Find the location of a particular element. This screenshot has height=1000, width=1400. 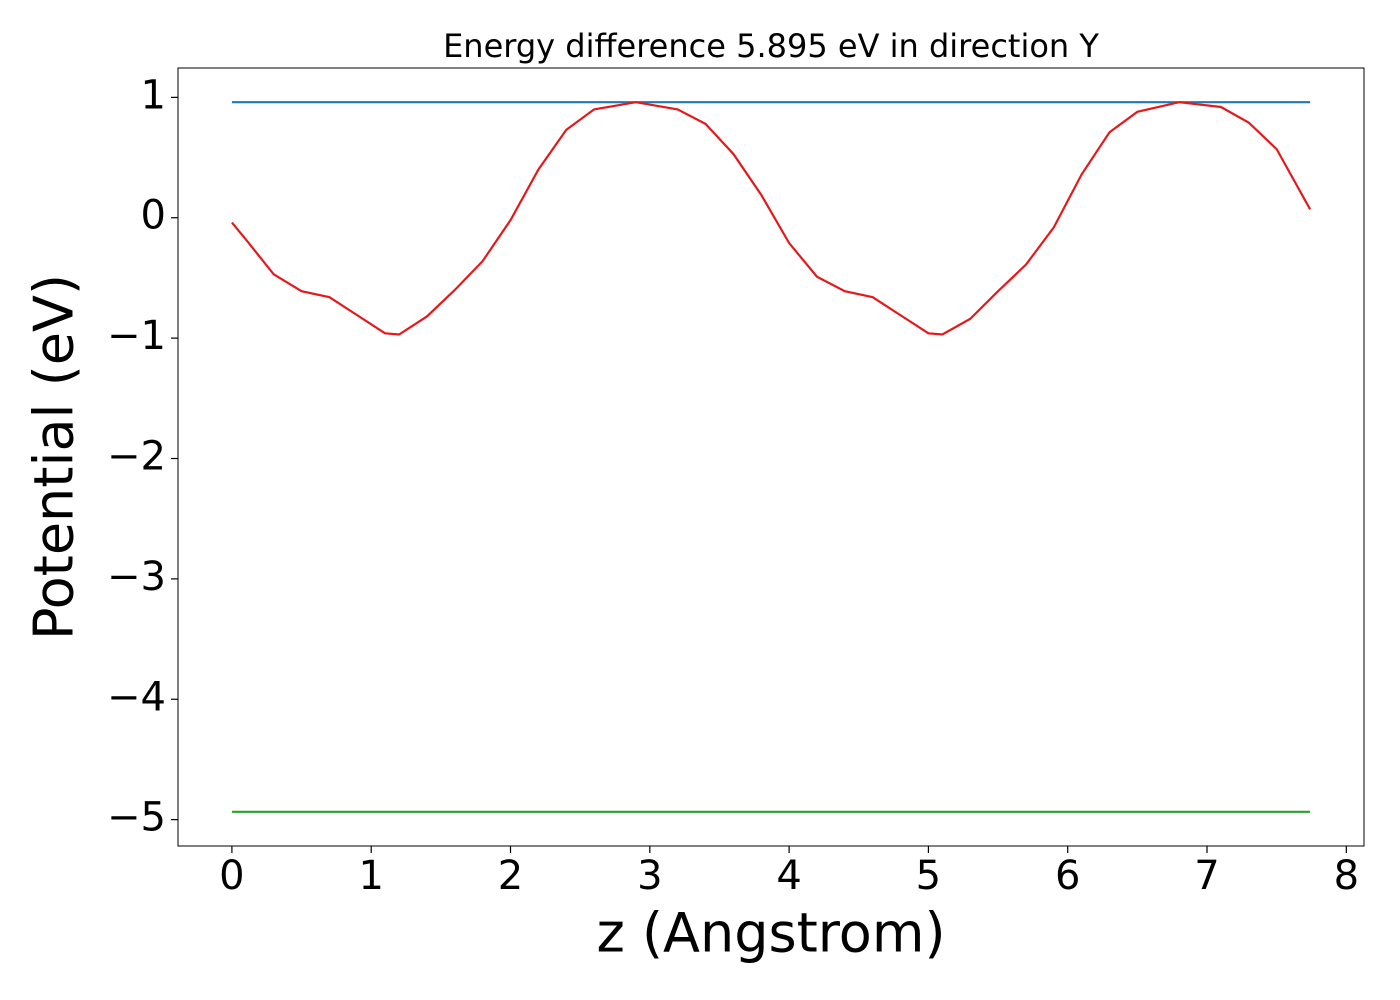

y-tick-label: −2 is located at coordinates (136, 457).